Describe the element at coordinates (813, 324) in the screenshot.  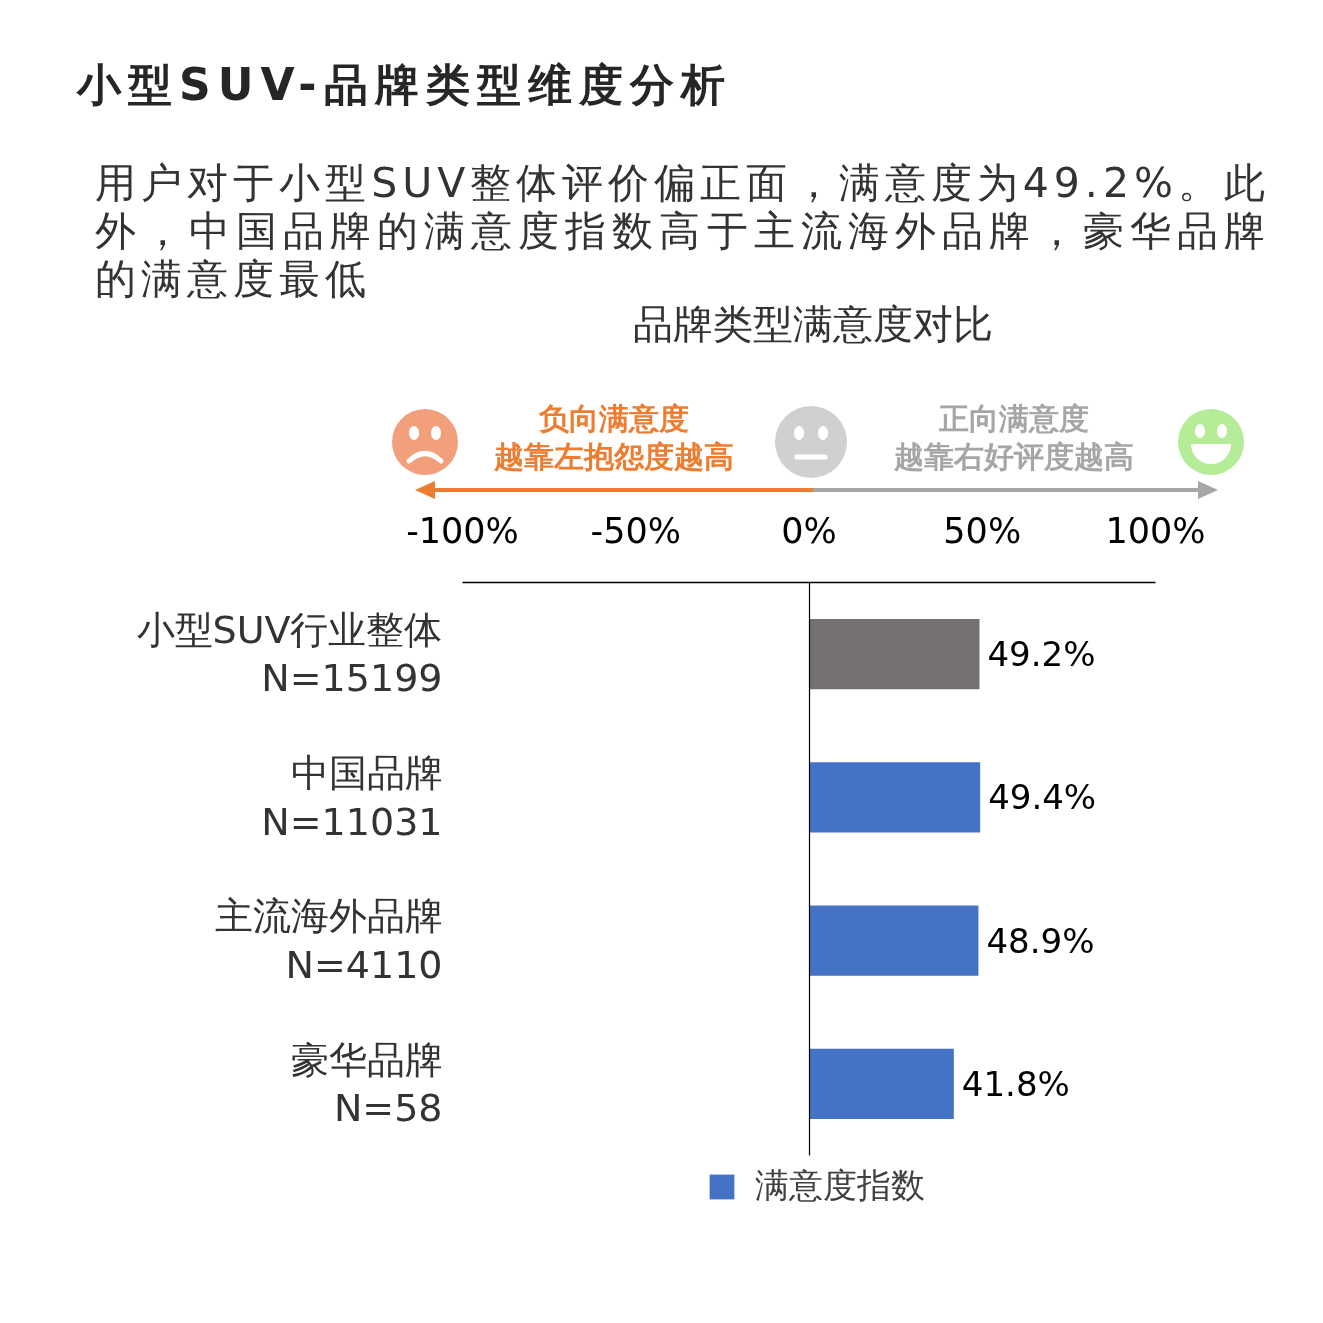
I see `text: 品牌类型满意度对比` at that location.